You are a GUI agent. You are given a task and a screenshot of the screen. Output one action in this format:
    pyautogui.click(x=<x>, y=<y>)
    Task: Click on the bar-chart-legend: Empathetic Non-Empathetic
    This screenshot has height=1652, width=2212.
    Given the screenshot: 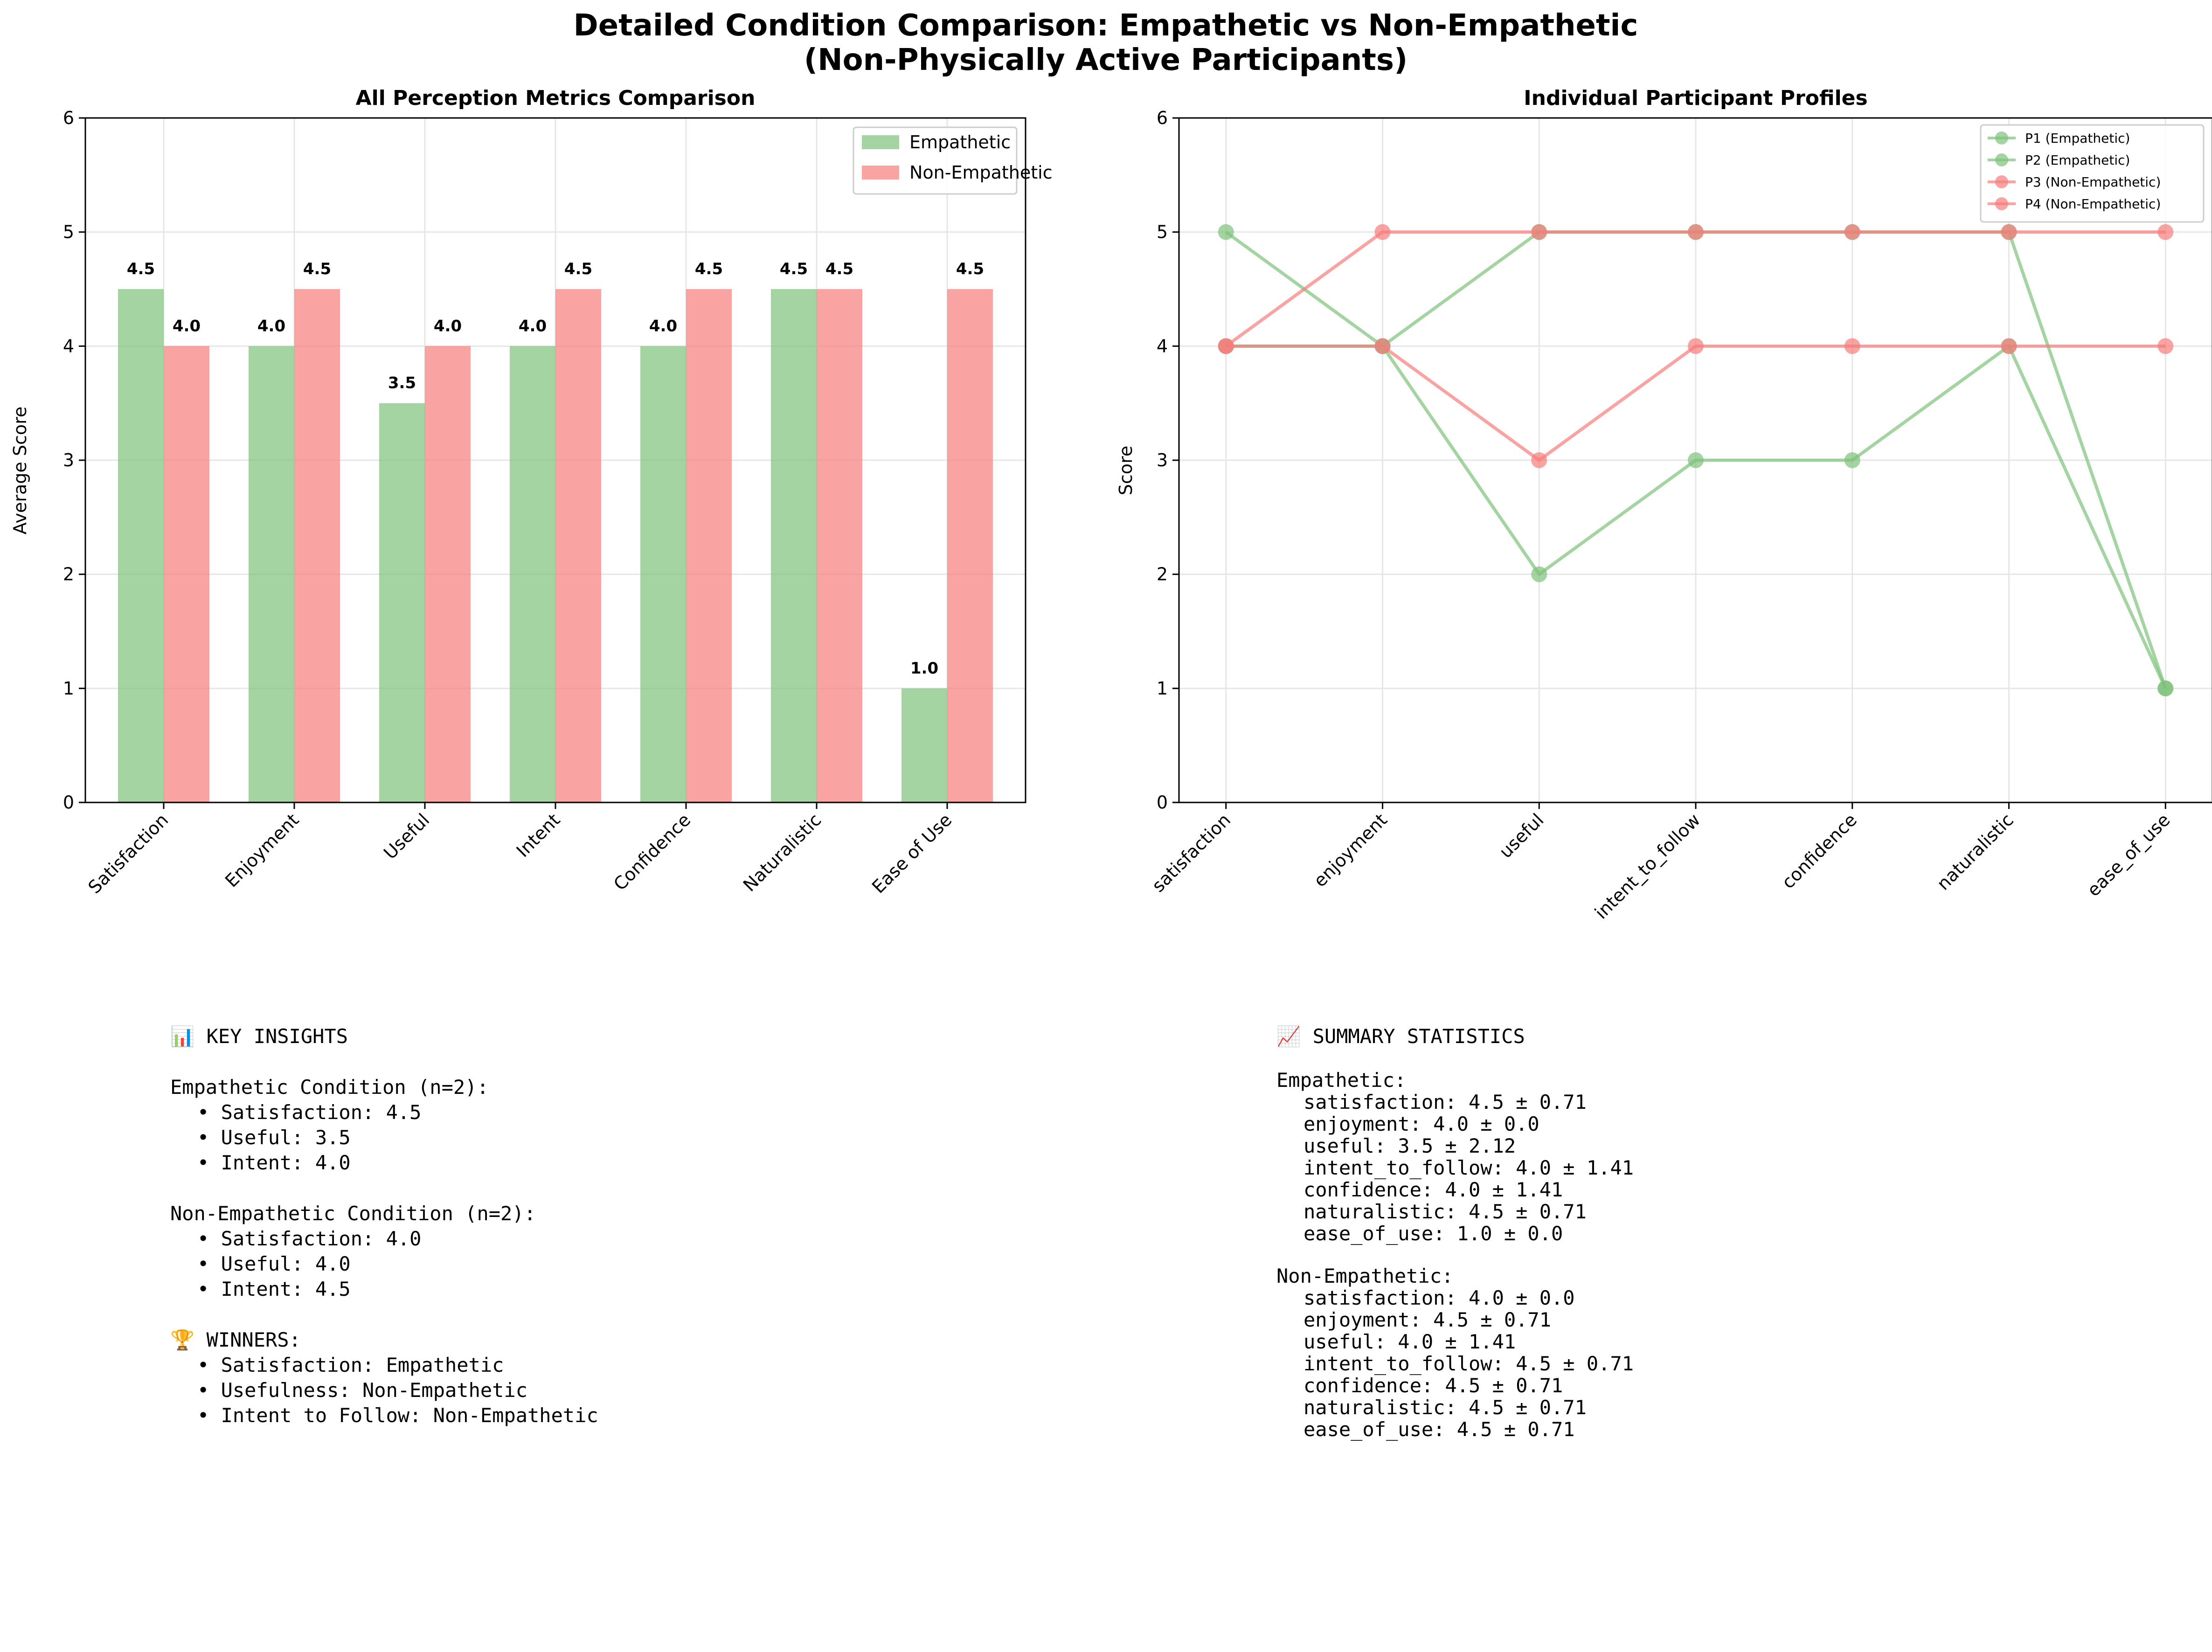 What is the action you would take?
    pyautogui.click(x=953, y=160)
    